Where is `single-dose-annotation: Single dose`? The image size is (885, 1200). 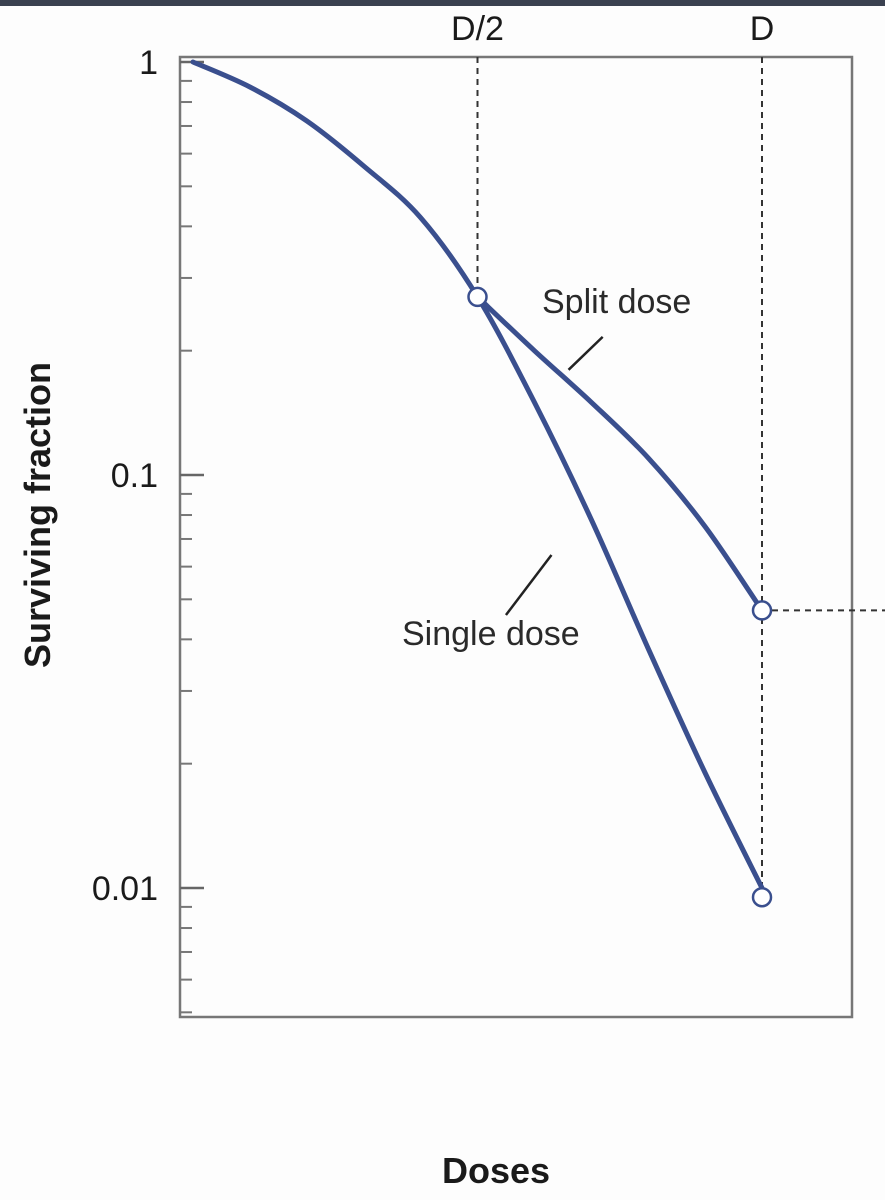 single-dose-annotation: Single dose is located at coordinates (491, 634).